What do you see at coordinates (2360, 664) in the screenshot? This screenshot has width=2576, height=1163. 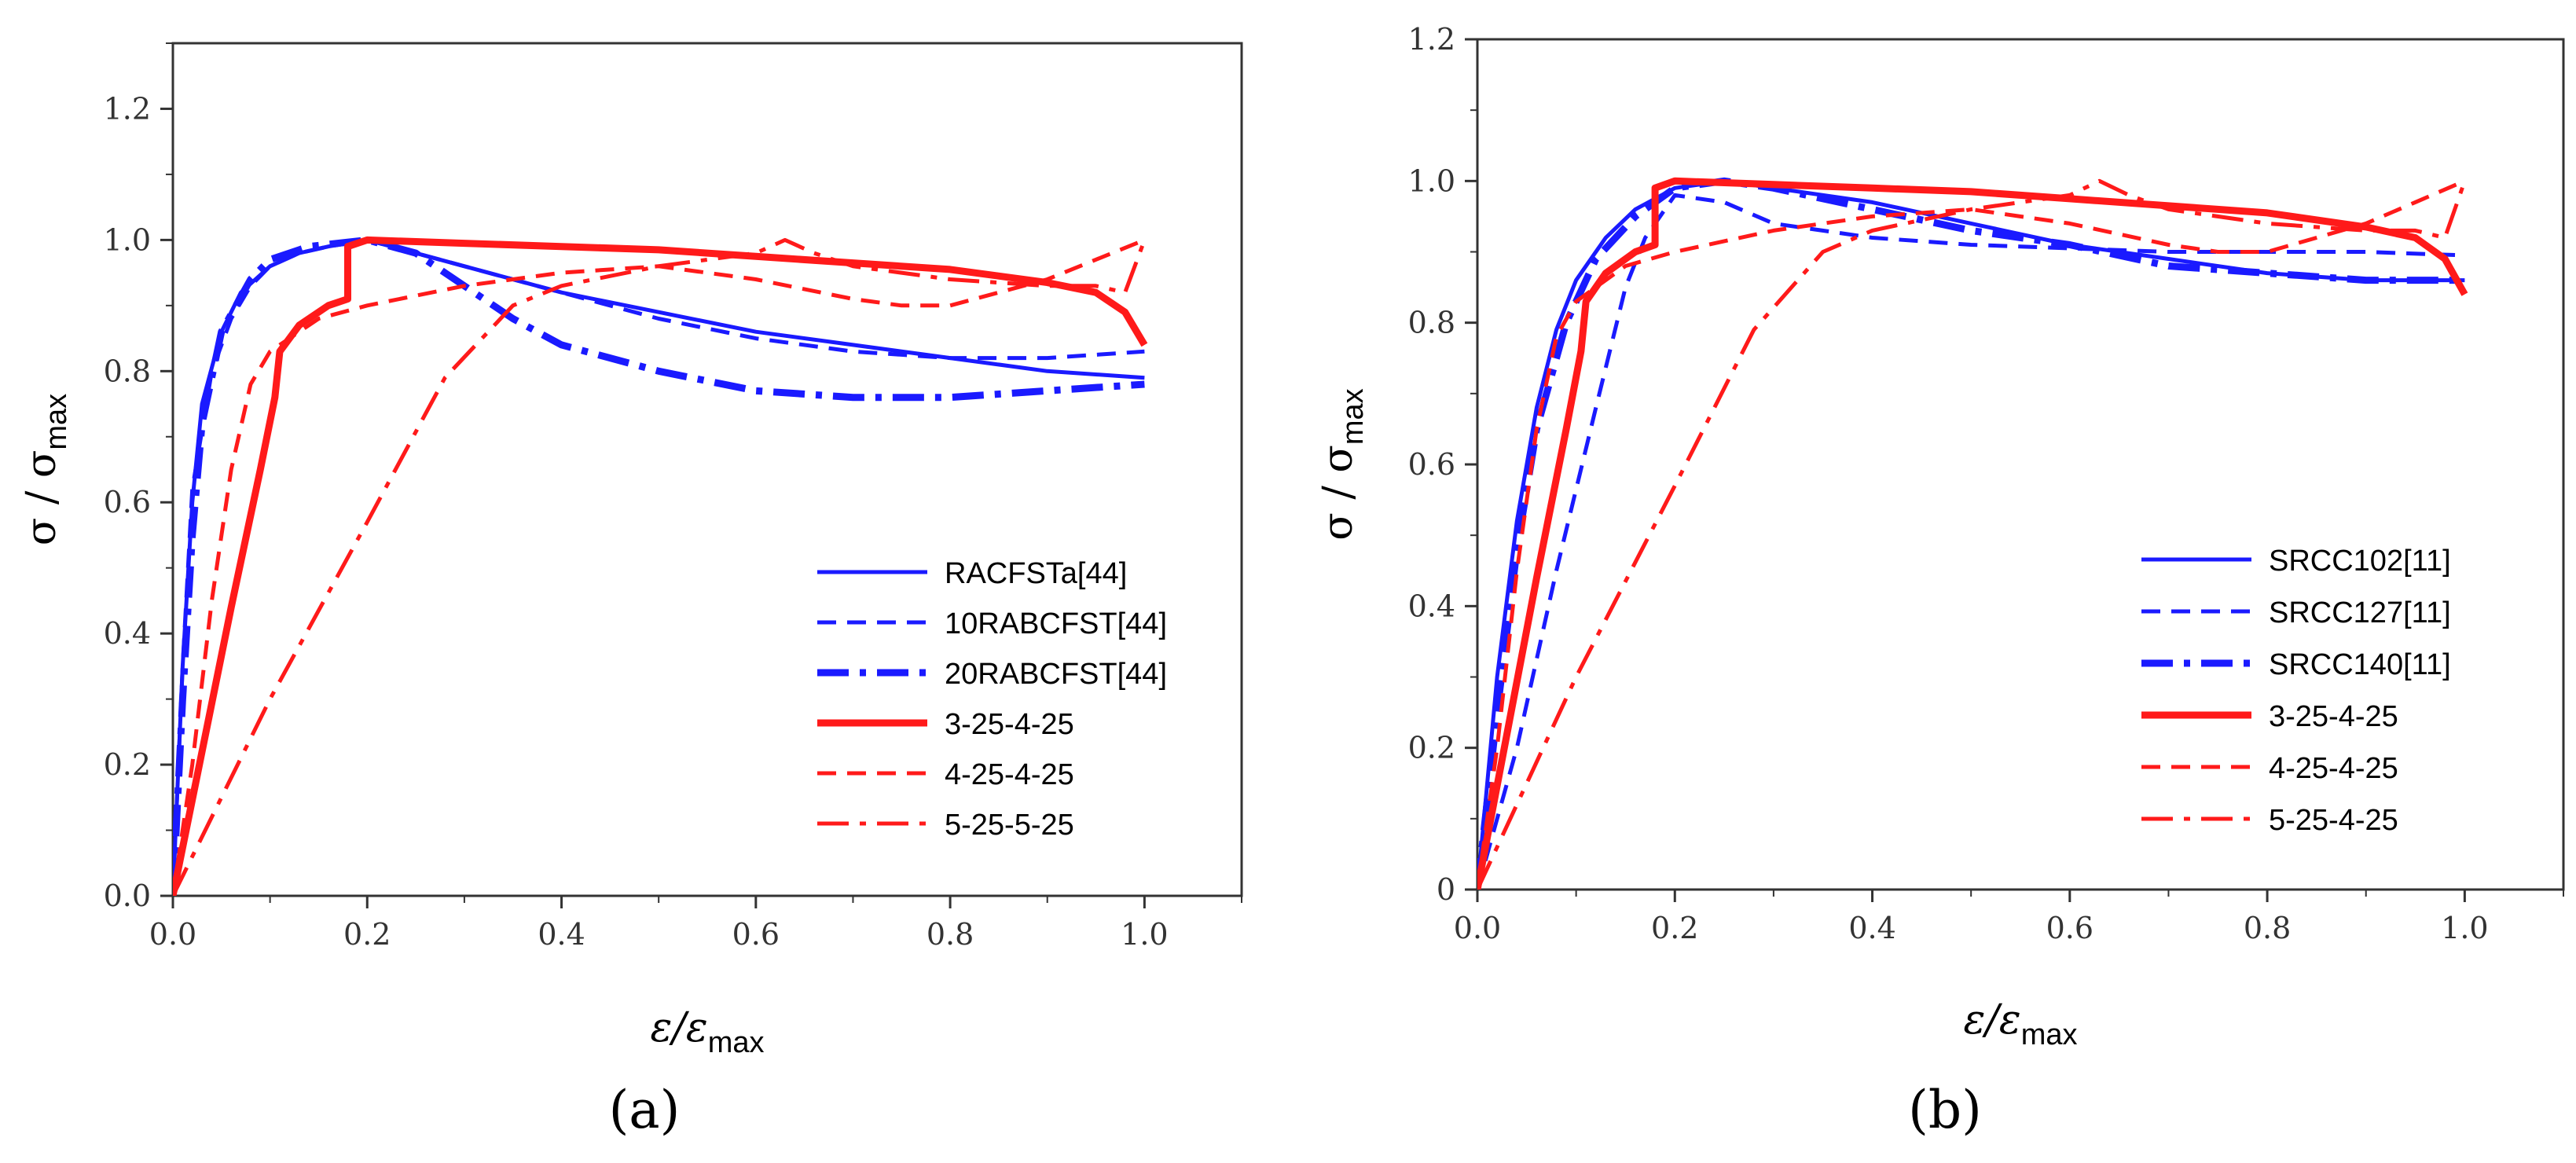 I see `legend-label: SRCC140[11]` at bounding box center [2360, 664].